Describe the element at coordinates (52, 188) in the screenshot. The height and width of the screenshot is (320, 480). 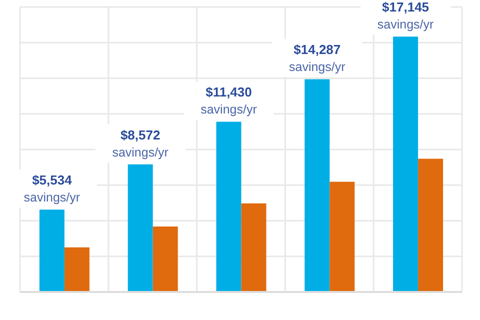
I see `data-label: $5,534 savings/yr` at that location.